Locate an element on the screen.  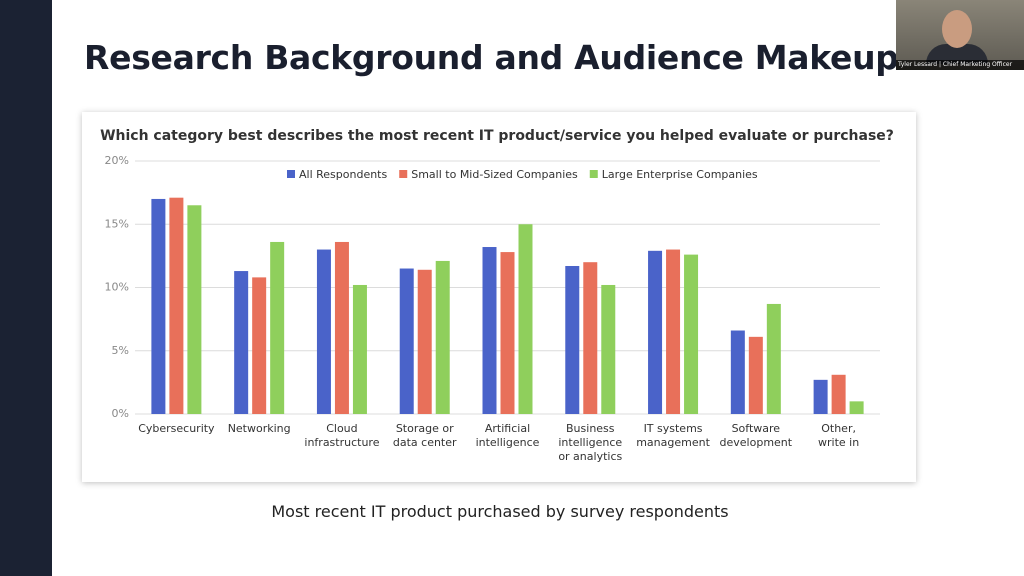
x-tick-line: Cybersecurity is located at coordinates (176, 428).